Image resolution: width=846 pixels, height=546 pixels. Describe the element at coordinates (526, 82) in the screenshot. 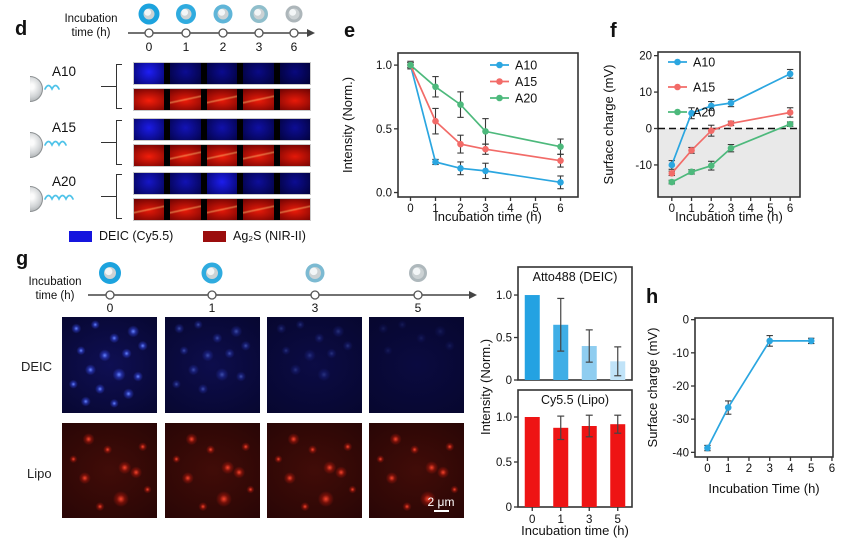

I see `svg-text: A15` at that location.